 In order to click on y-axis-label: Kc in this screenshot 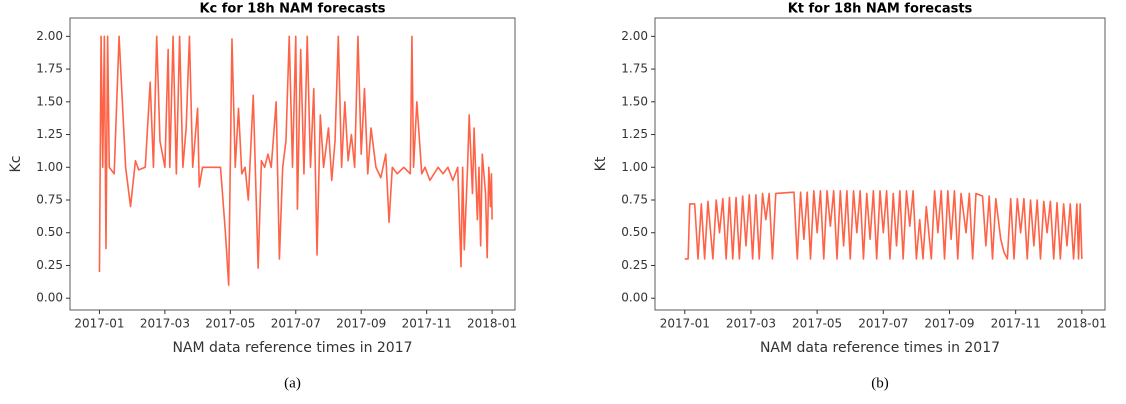, I will do `click(16, 164)`.